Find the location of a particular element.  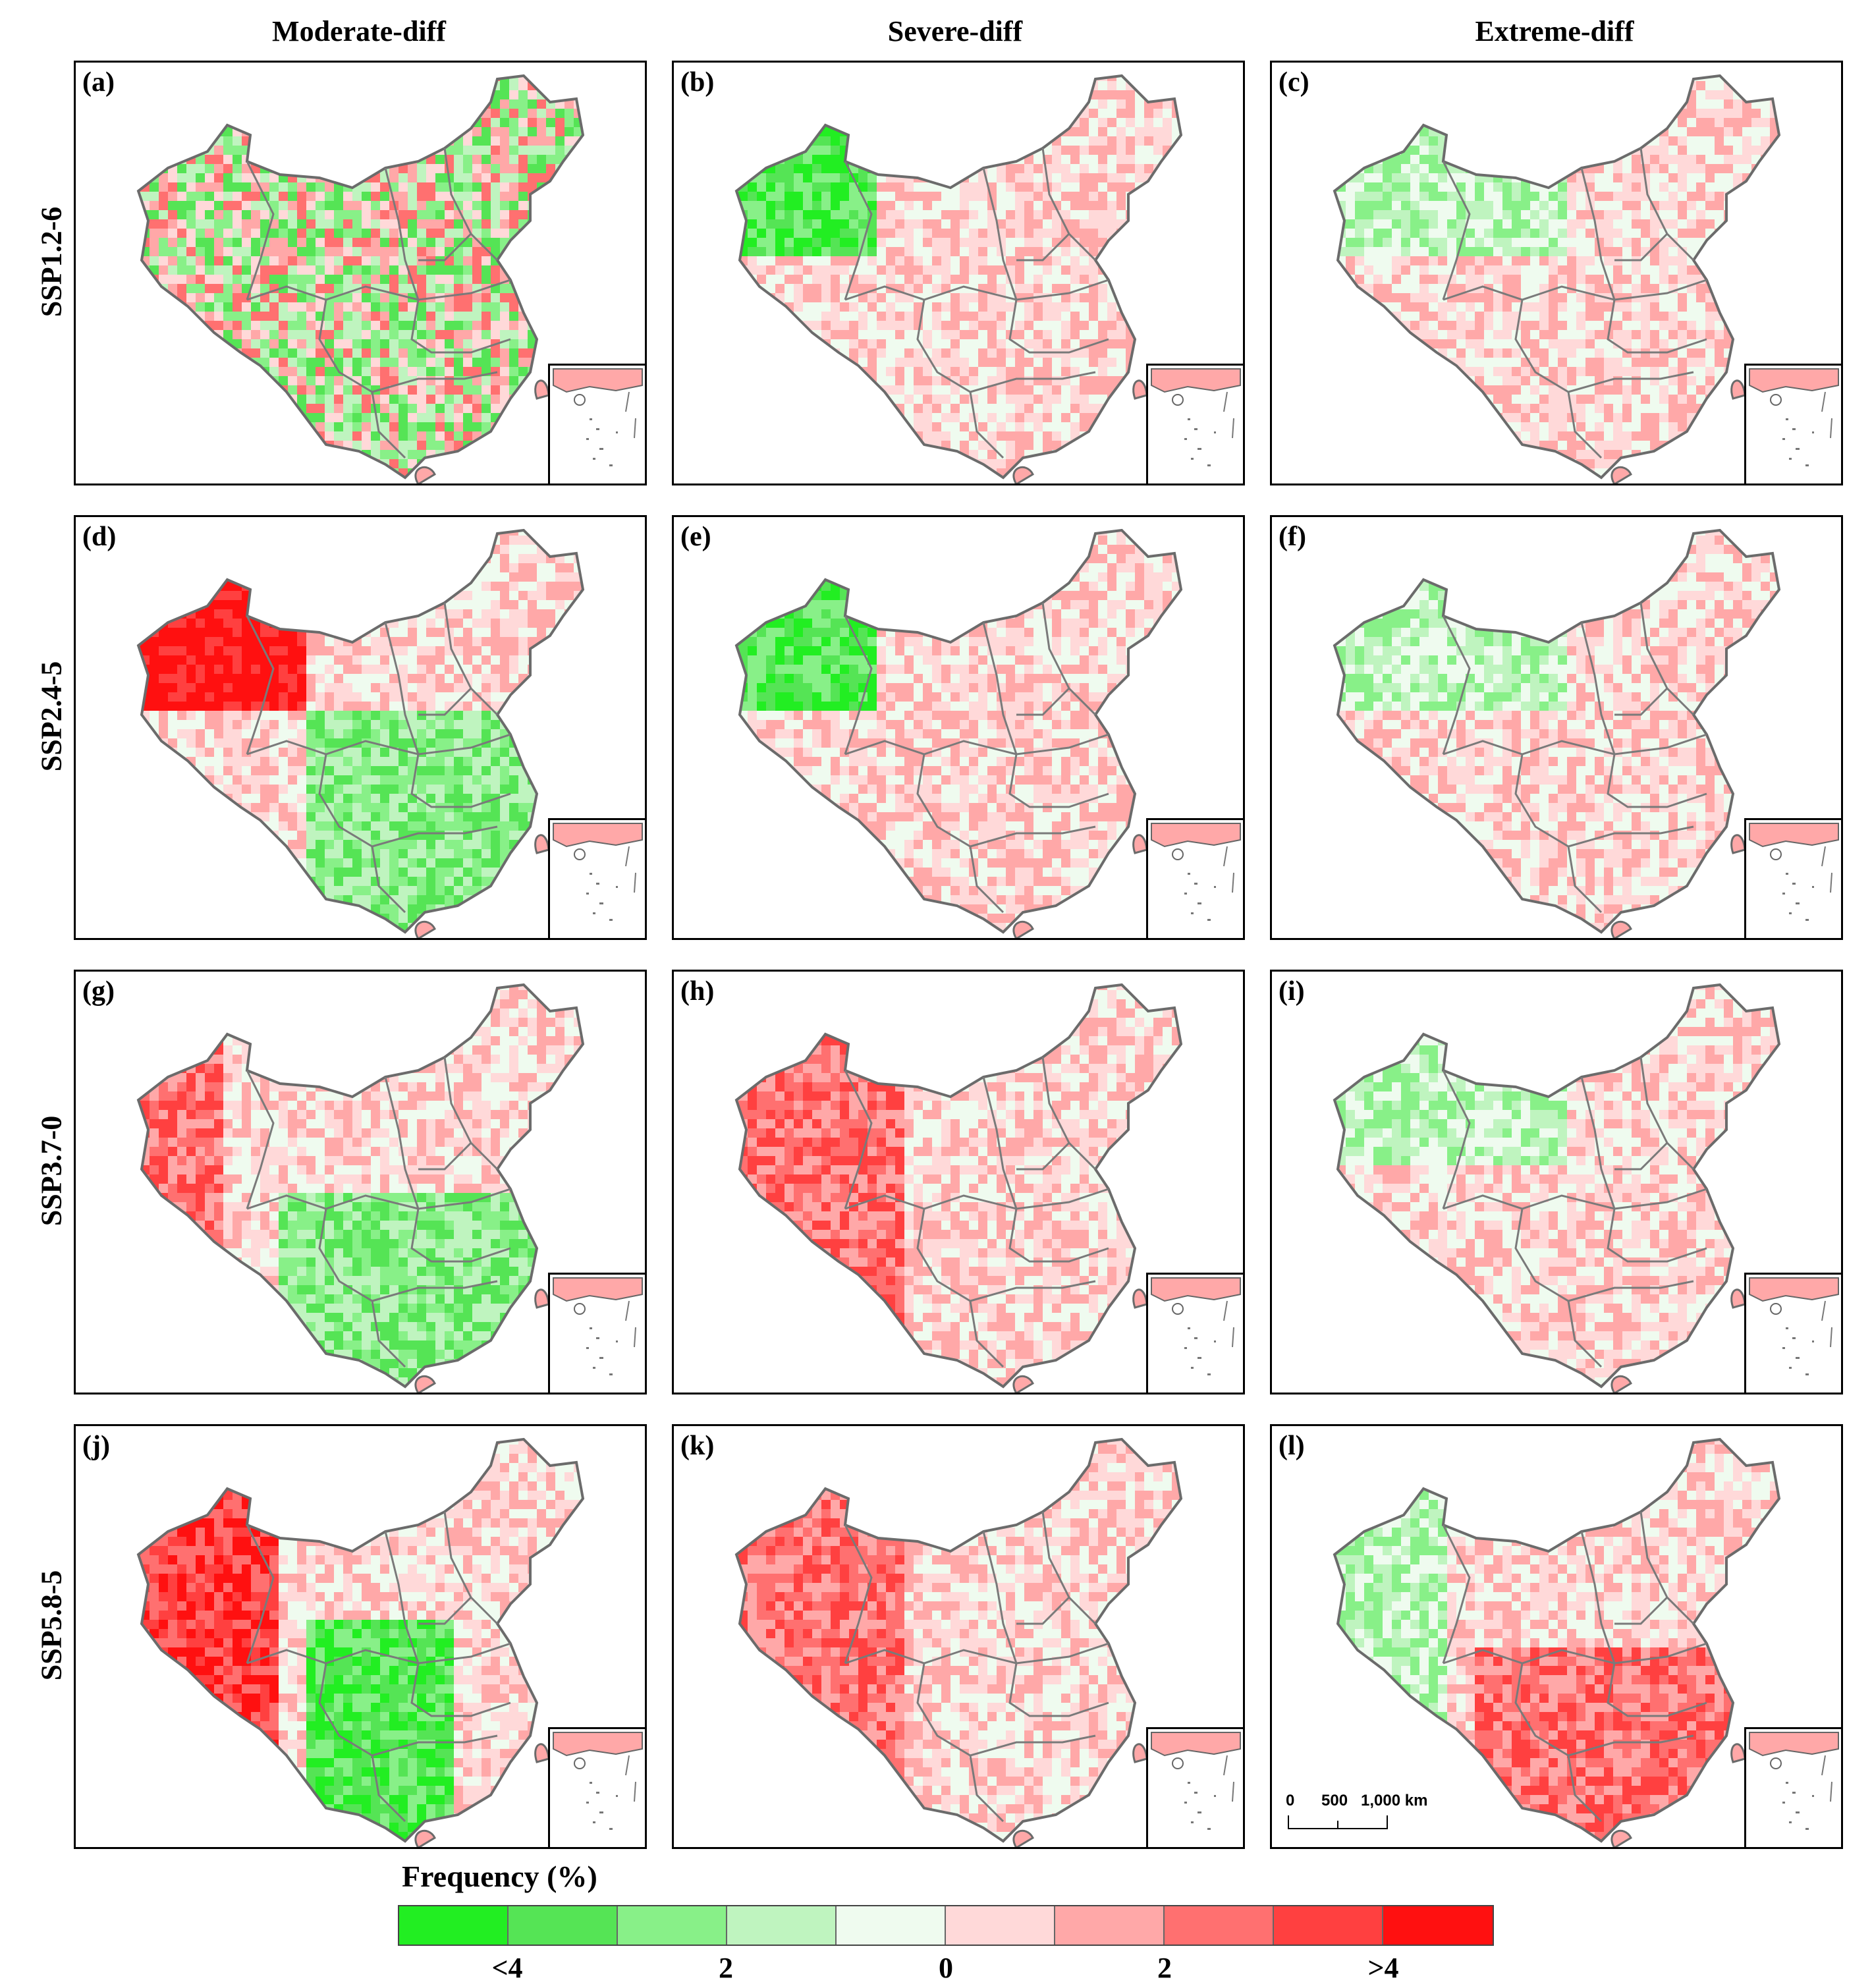

row-label-ssp370: SSP3.7-0 is located at coordinates (52, 1171).